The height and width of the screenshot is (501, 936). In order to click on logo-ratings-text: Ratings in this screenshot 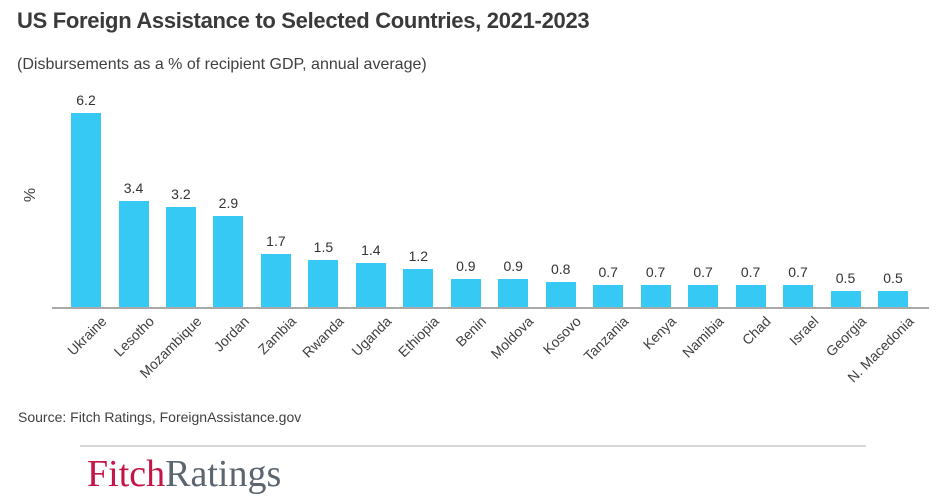, I will do `click(223, 474)`.